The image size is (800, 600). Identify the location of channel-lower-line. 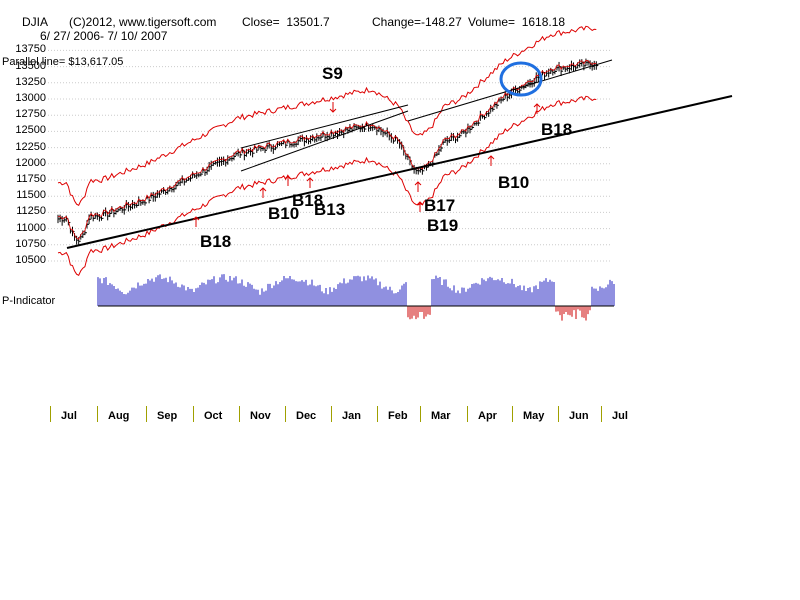
(324, 141).